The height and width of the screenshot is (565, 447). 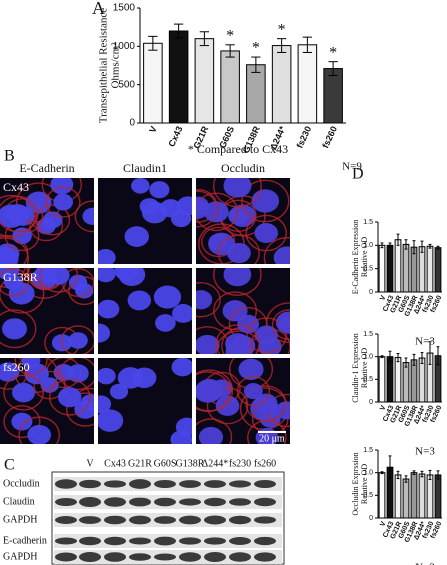 What do you see at coordinates (90, 463) in the screenshot?
I see `lane-label: V` at bounding box center [90, 463].